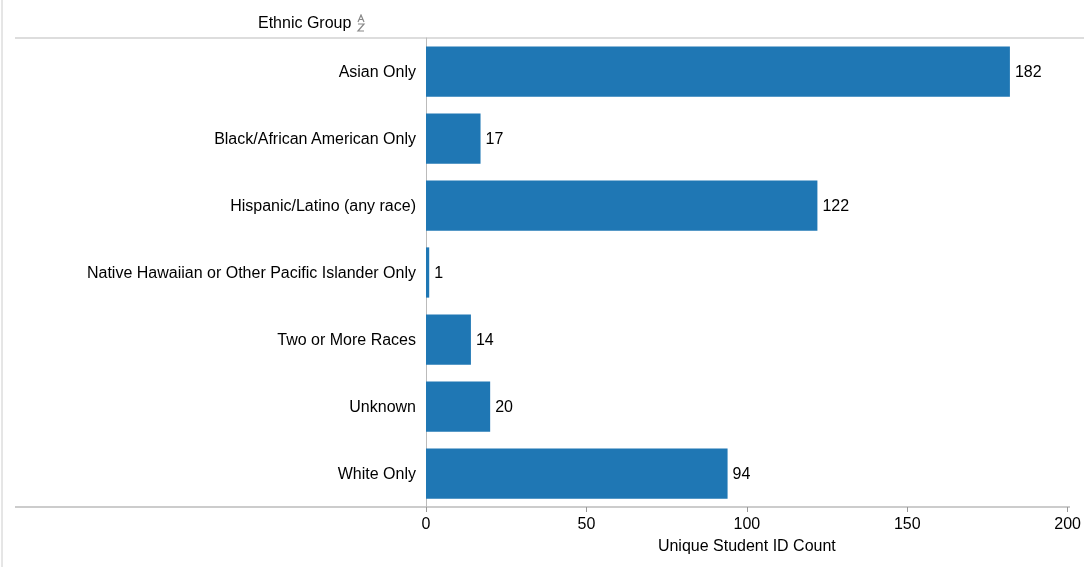 The width and height of the screenshot is (1084, 567). I want to click on x-tick-label: 100, so click(747, 523).